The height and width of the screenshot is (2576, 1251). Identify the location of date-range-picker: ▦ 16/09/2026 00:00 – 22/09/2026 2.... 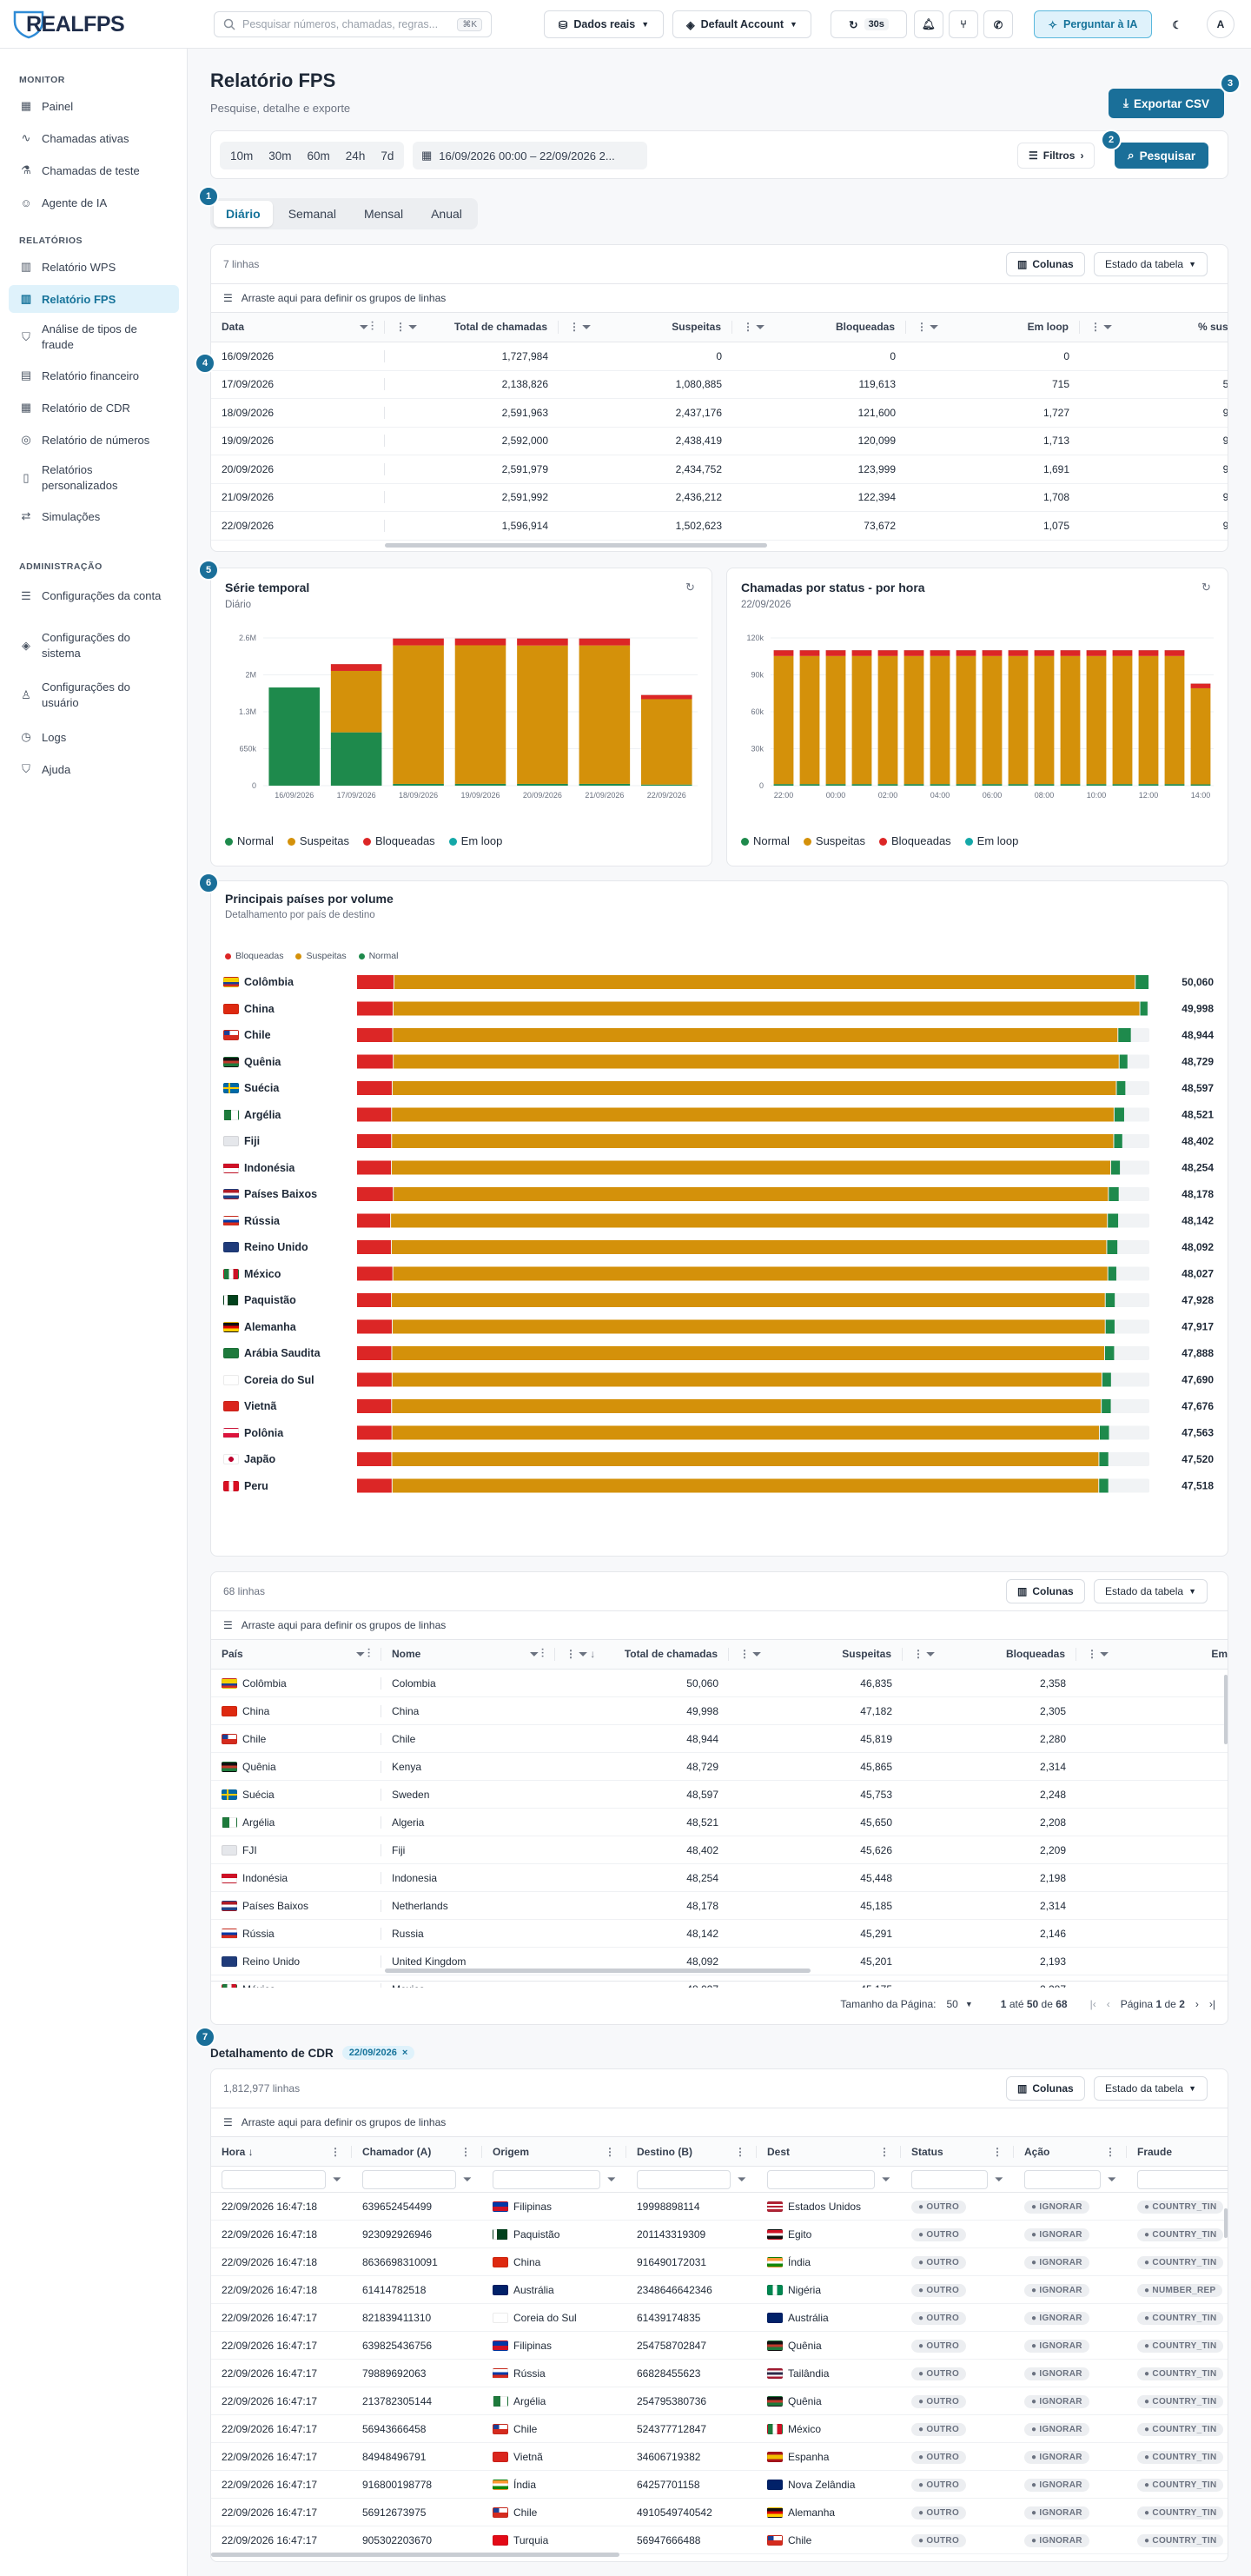
(530, 155).